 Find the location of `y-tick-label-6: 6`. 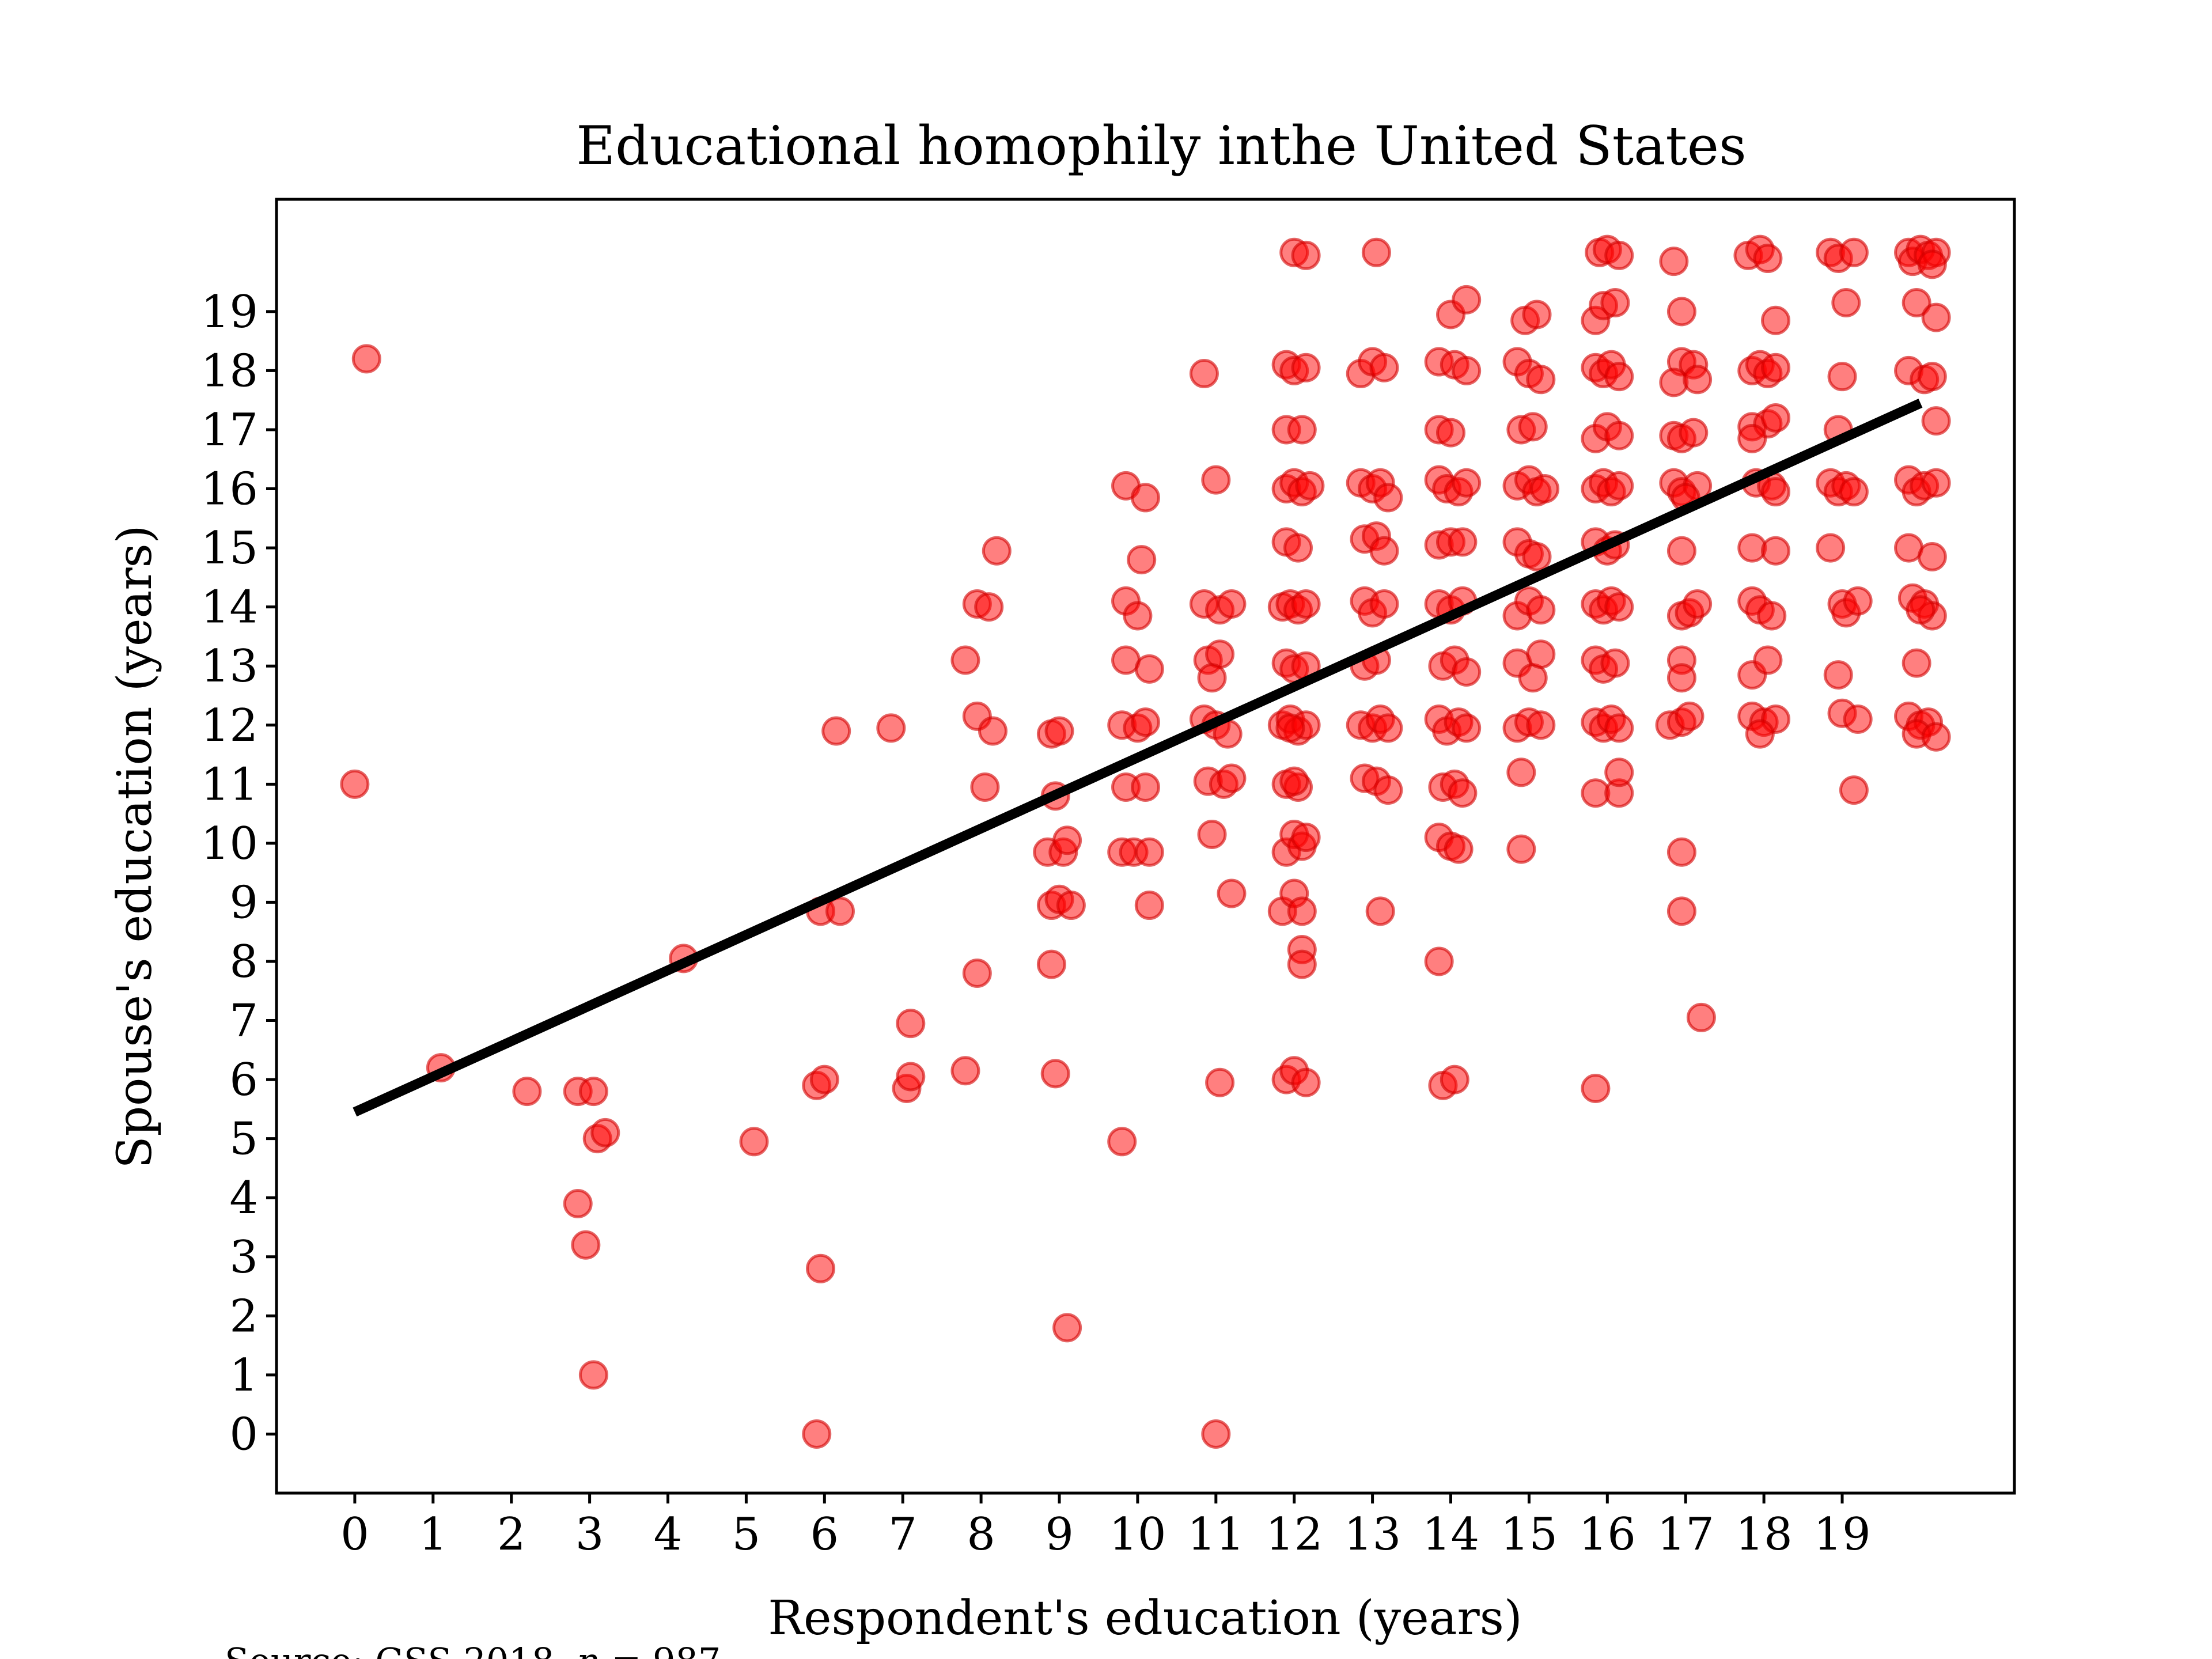

y-tick-label-6: 6 is located at coordinates (243, 1080).